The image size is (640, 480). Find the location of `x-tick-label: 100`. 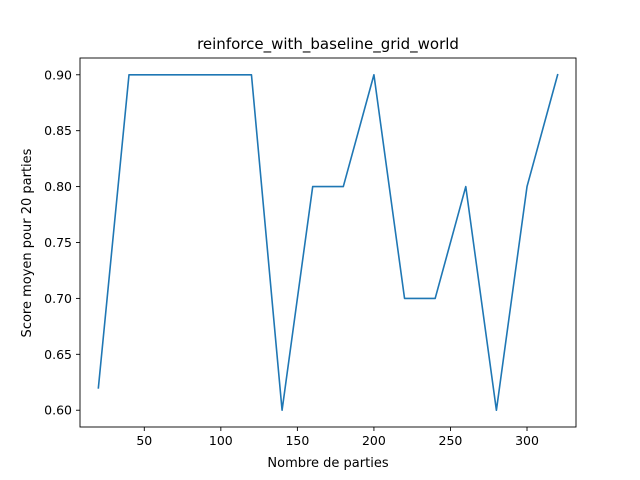

x-tick-label: 100 is located at coordinates (221, 440).